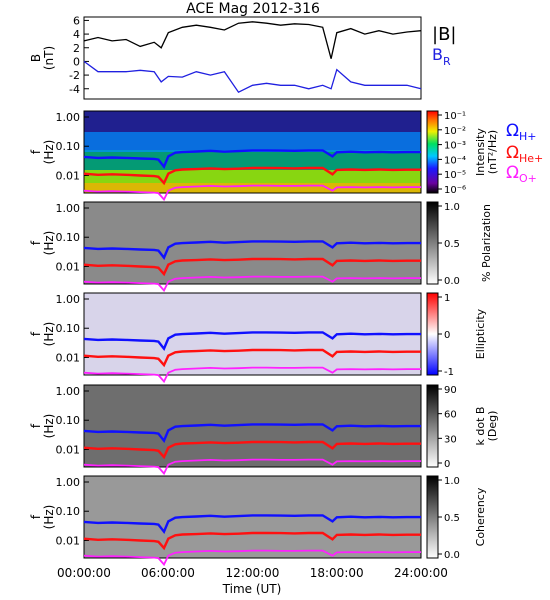 The height and width of the screenshot is (600, 550). I want to click on spectrum-band-upper, so click(252, 142).